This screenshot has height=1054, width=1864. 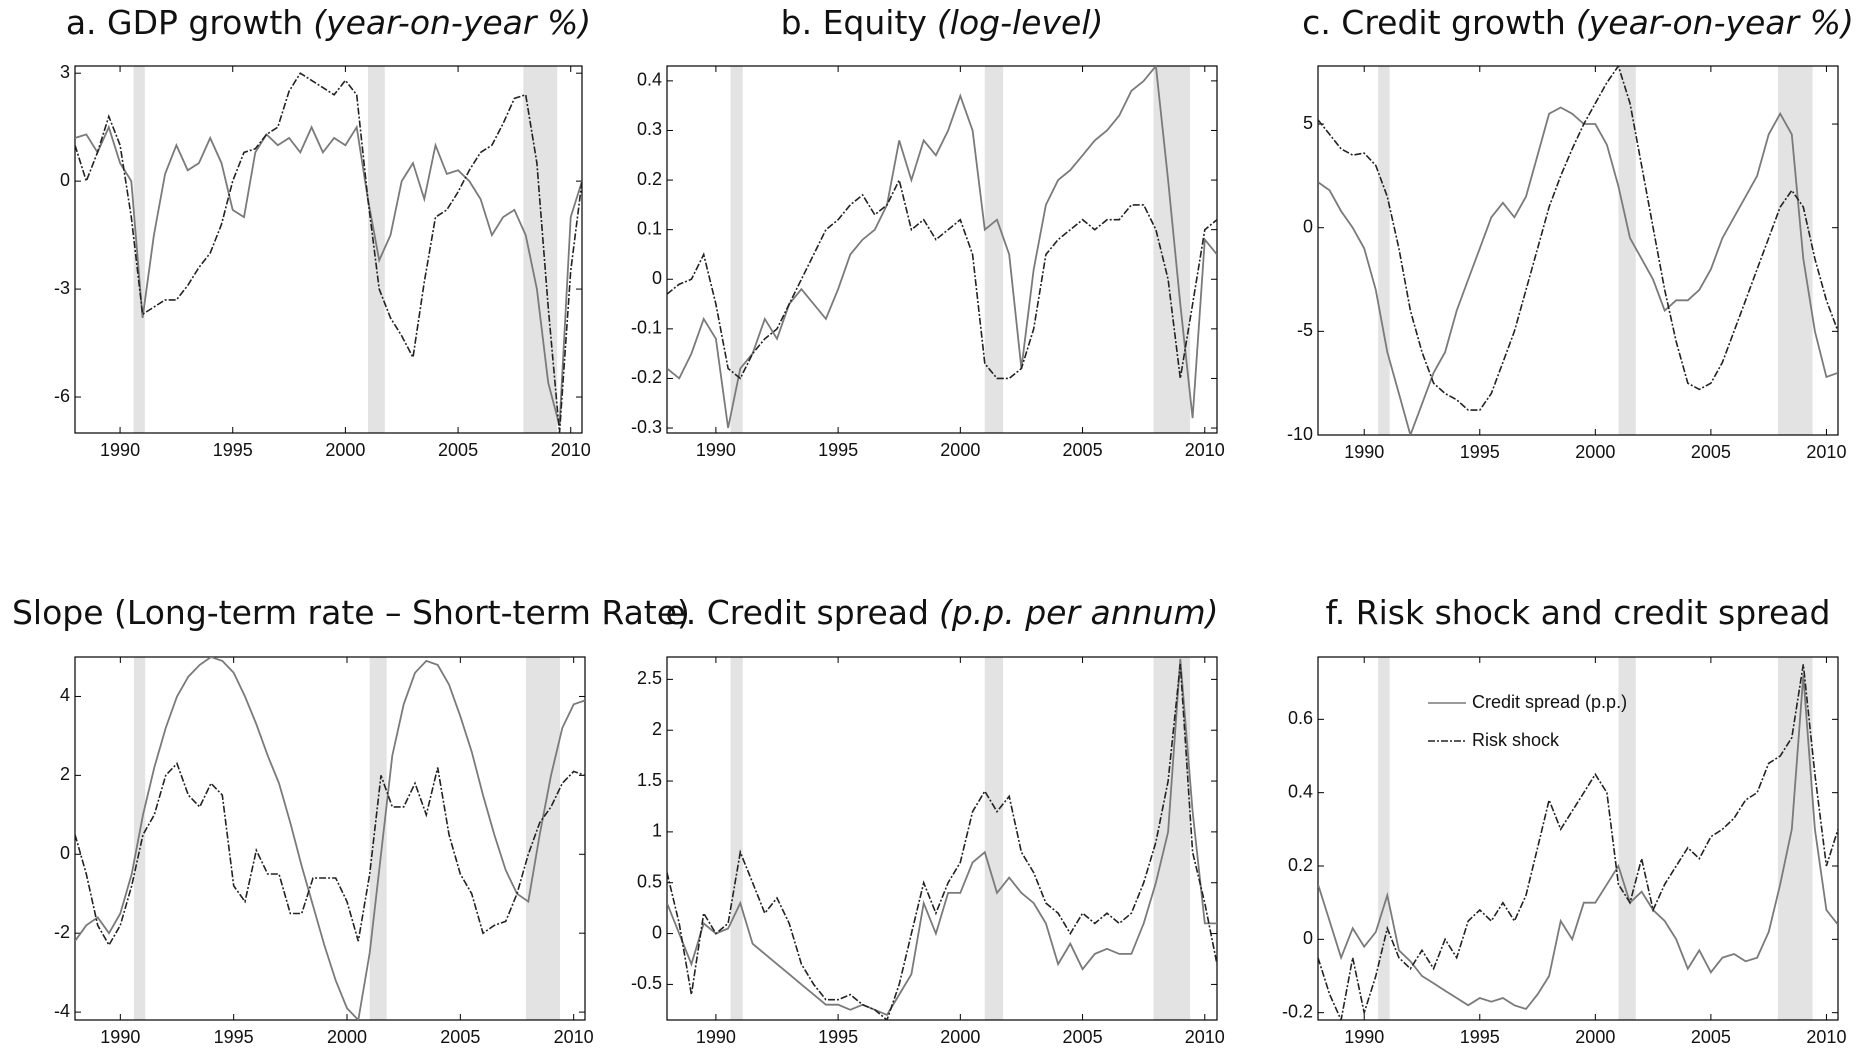 What do you see at coordinates (646, 328) in the screenshot?
I see `y-tick-label: -0.1` at bounding box center [646, 328].